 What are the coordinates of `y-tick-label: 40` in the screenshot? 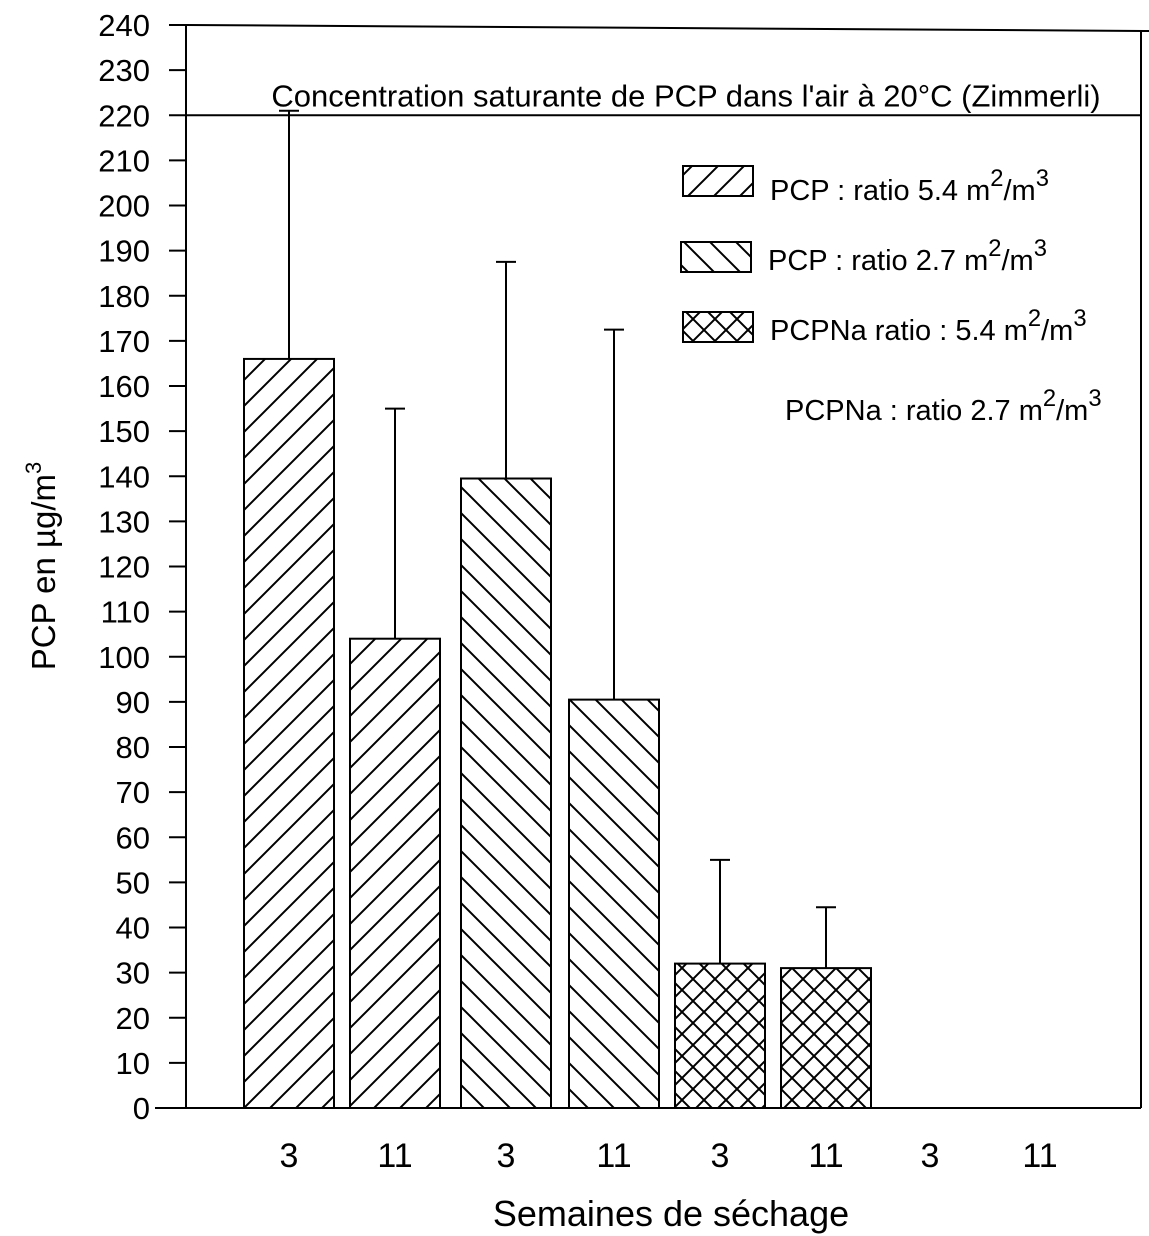 It's located at (133, 928).